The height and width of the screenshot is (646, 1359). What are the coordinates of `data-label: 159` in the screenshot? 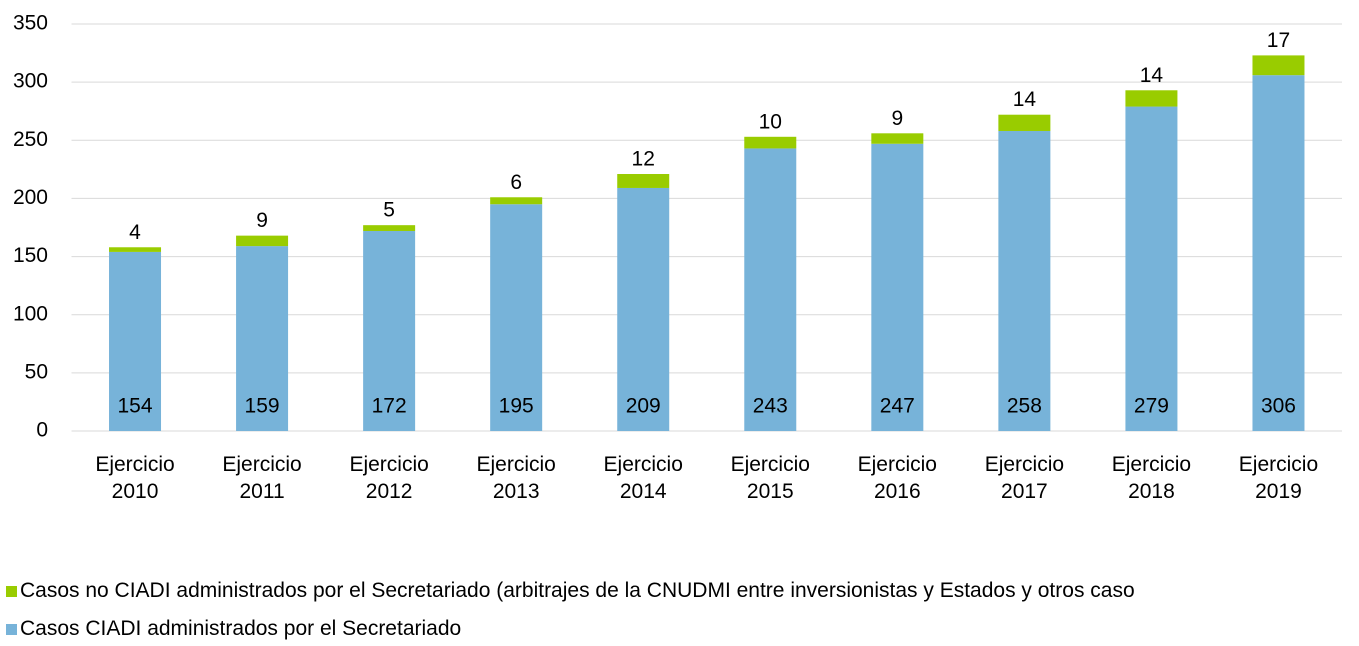 It's located at (262, 406).